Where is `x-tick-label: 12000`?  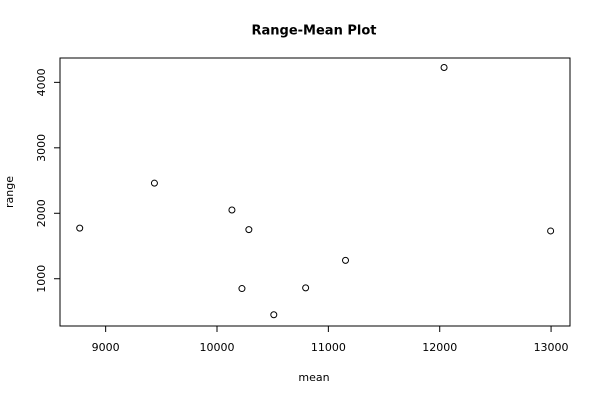
x-tick-label: 12000 is located at coordinates (439, 347).